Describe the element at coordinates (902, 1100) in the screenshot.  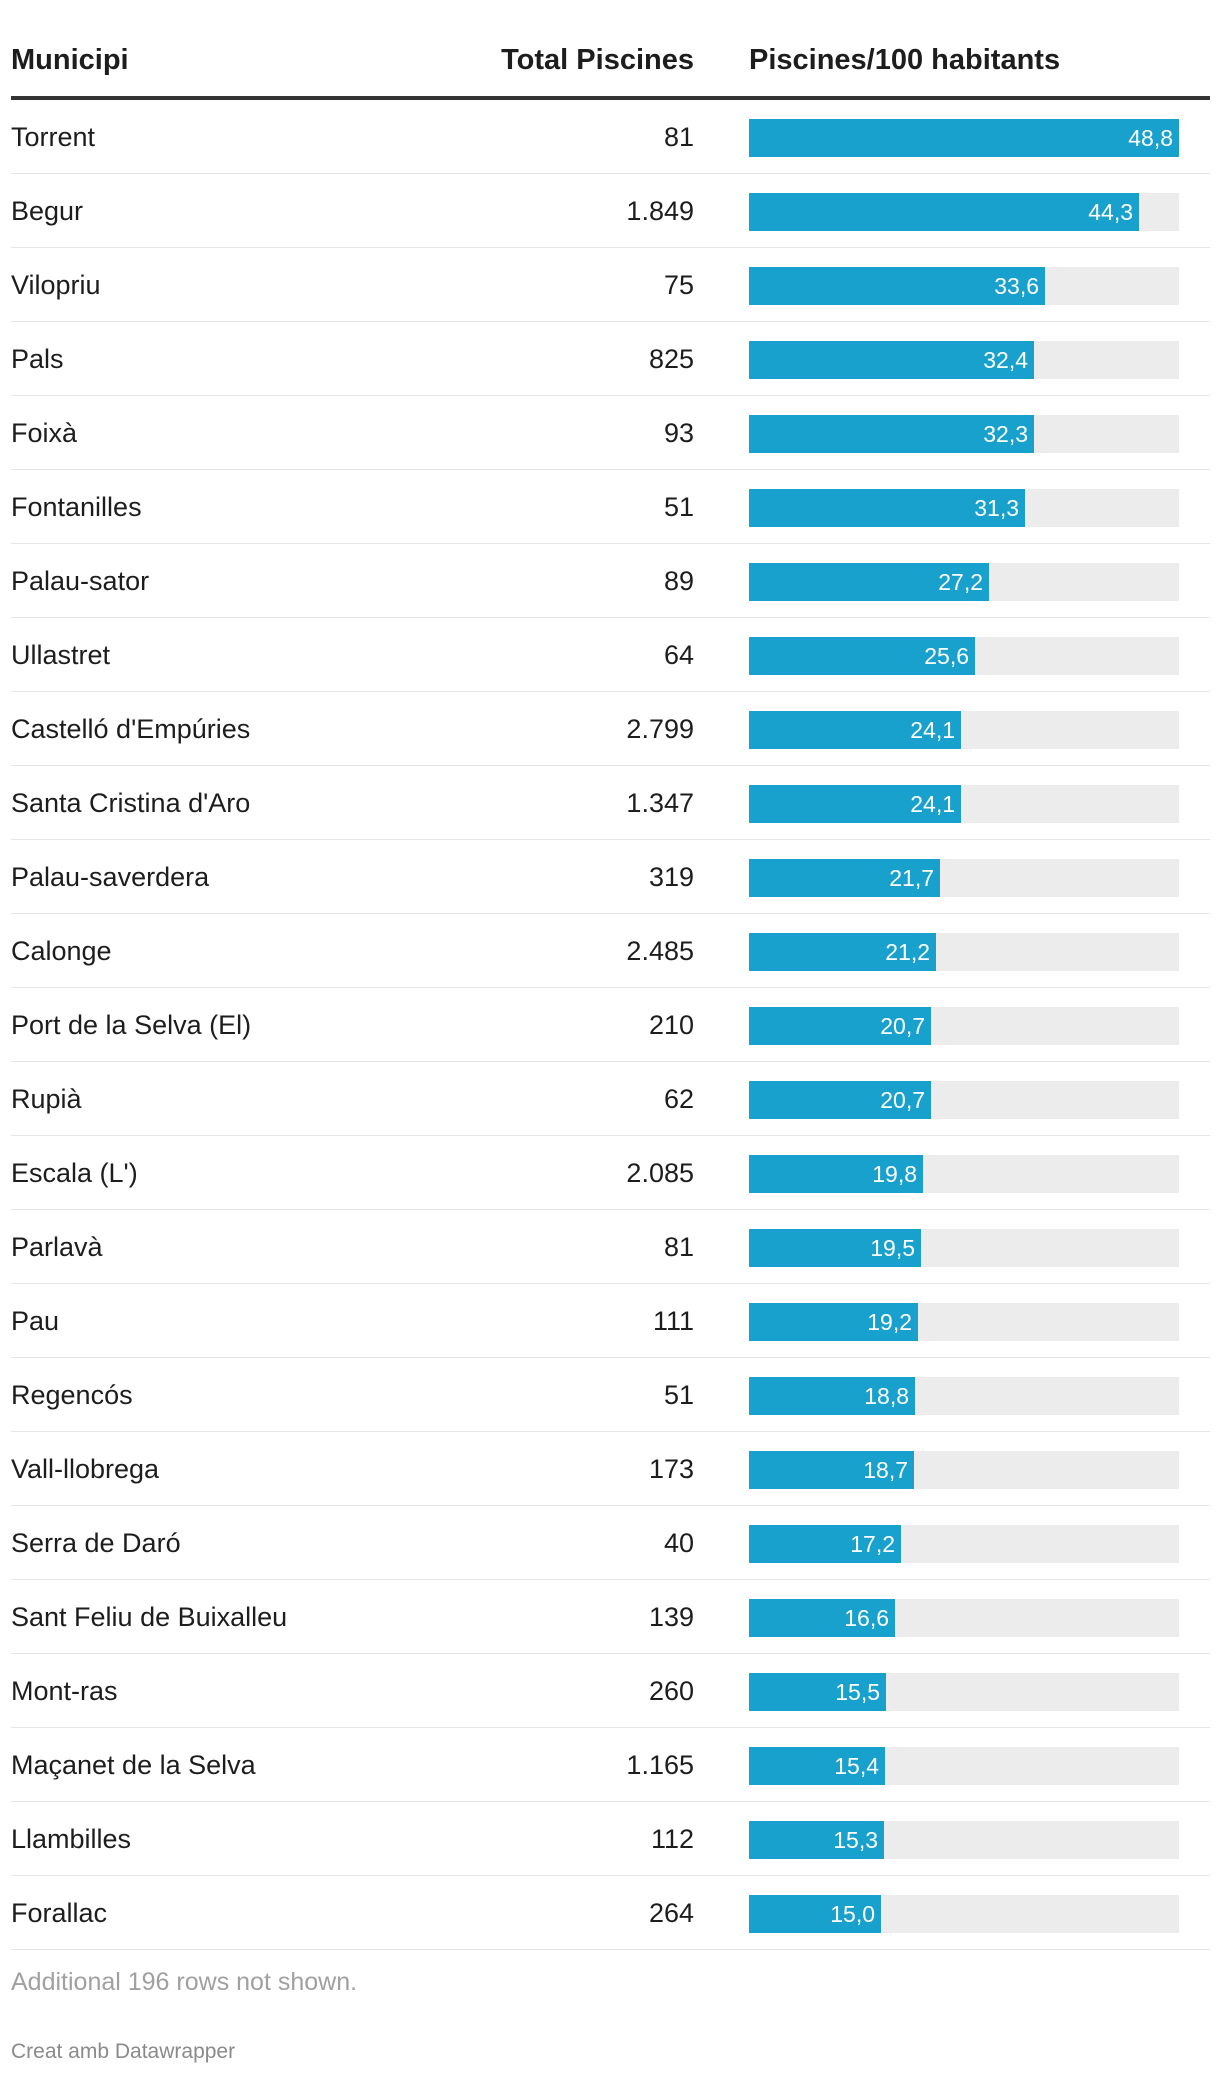
I see `bar-value-label: 20,7` at that location.